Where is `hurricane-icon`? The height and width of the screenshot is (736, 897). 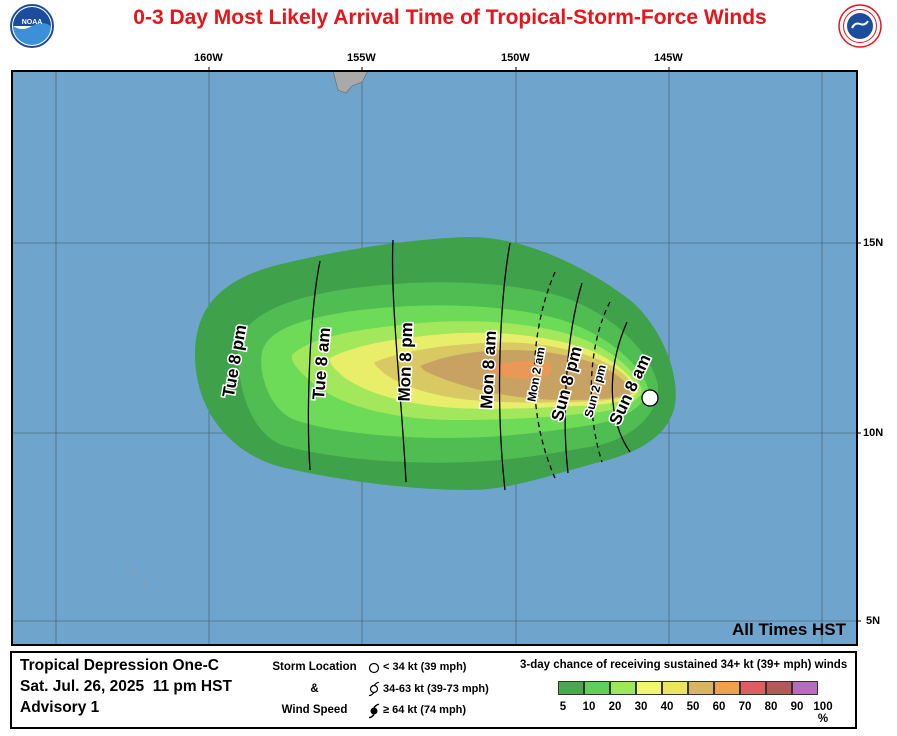 hurricane-icon is located at coordinates (374, 711).